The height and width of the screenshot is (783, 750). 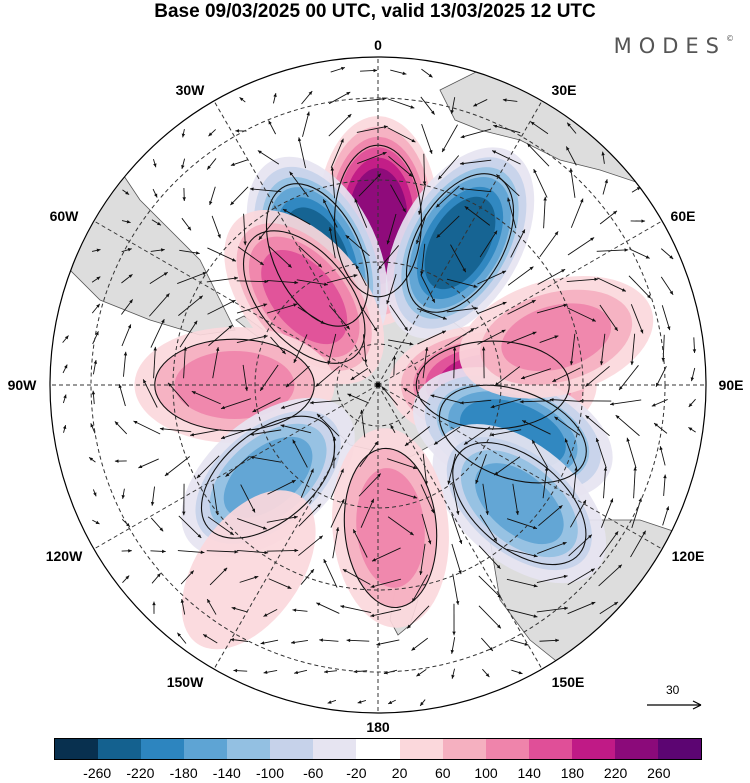 I want to click on lon-label-120w: 120W, so click(x=64, y=556).